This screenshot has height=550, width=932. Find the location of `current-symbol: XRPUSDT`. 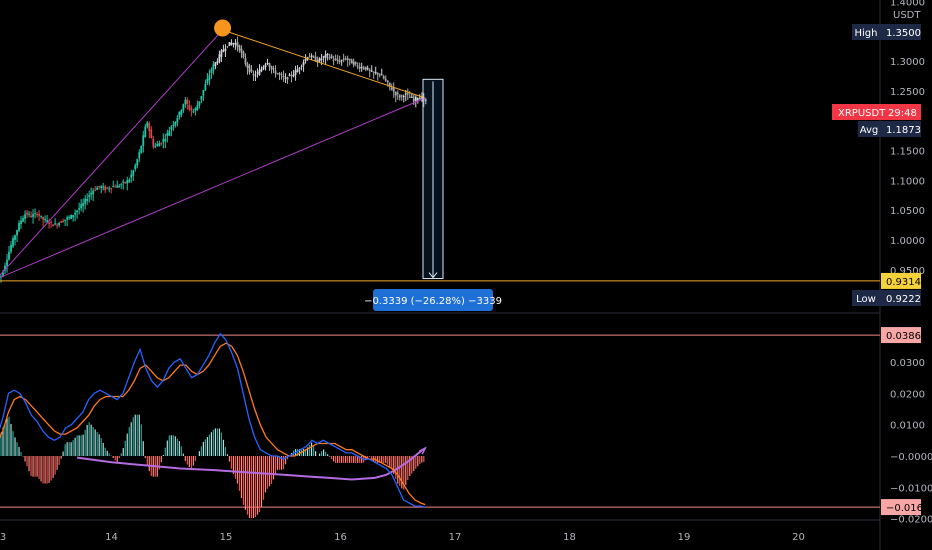

current-symbol: XRPUSDT is located at coordinates (862, 113).